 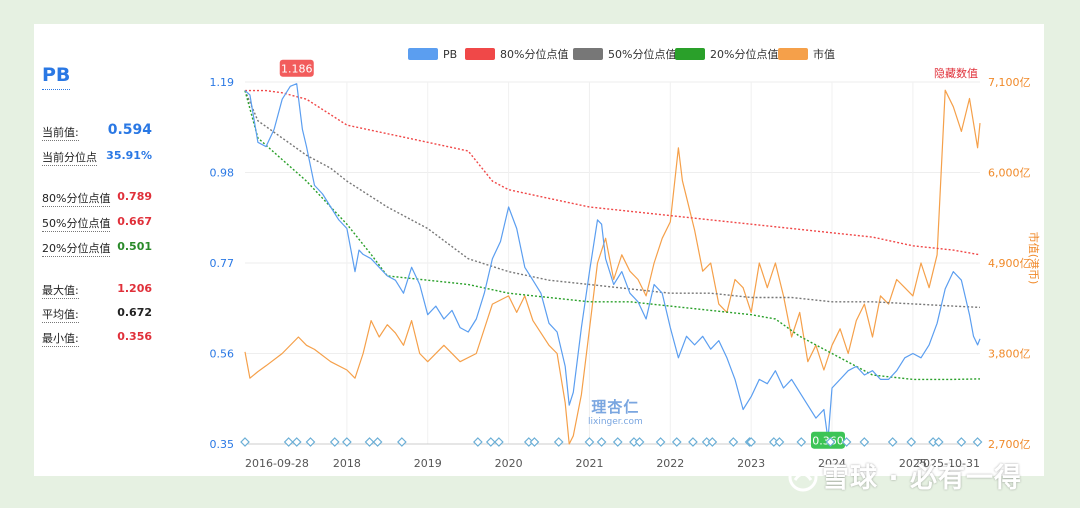 I want to click on stat-max: 最大值: 1.206, so click(x=97, y=290).